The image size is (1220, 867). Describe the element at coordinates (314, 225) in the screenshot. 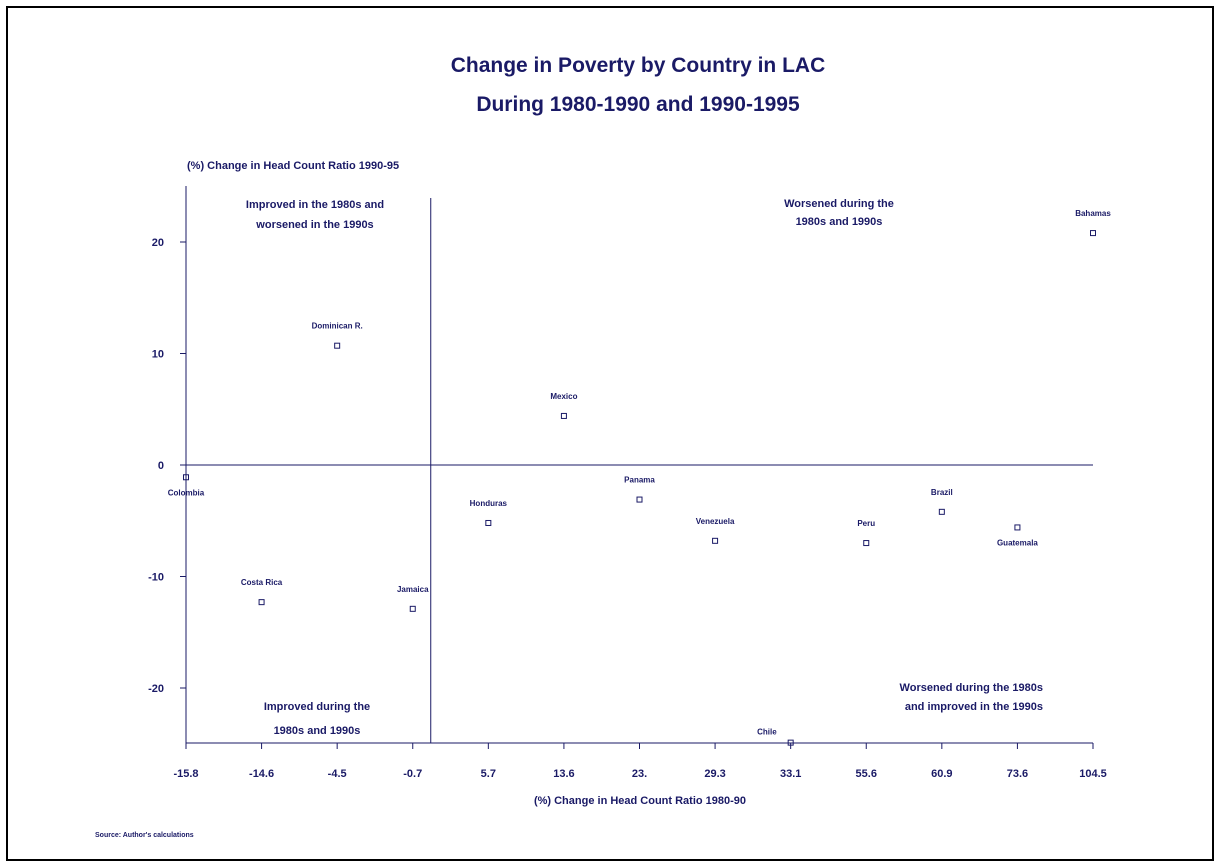

I see `quadrant-top-left-line-2: worsened in the 1990s` at that location.